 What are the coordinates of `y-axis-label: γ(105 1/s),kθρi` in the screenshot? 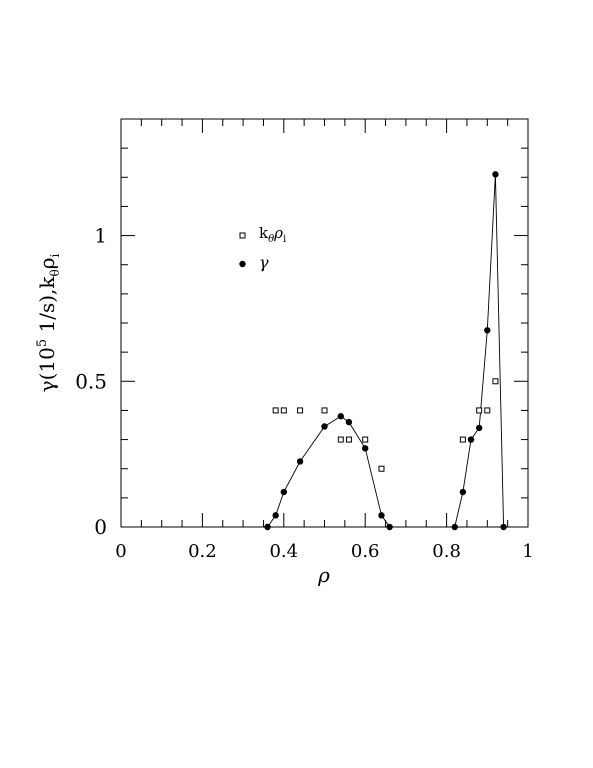 It's located at (48, 322).